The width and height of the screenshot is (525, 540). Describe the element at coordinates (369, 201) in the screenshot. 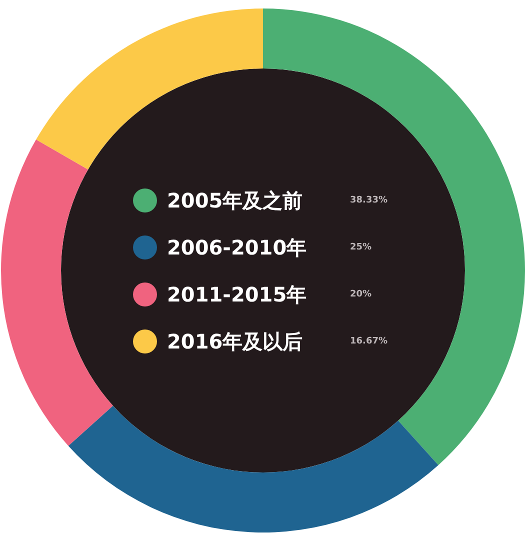

I see `data-label: 38.33%` at that location.